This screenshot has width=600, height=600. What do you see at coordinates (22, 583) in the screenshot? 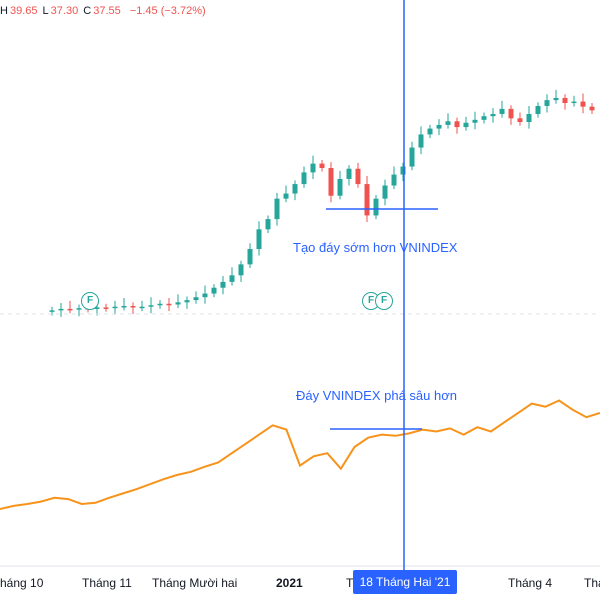
I see `x-axis-label: háng 10` at bounding box center [22, 583].